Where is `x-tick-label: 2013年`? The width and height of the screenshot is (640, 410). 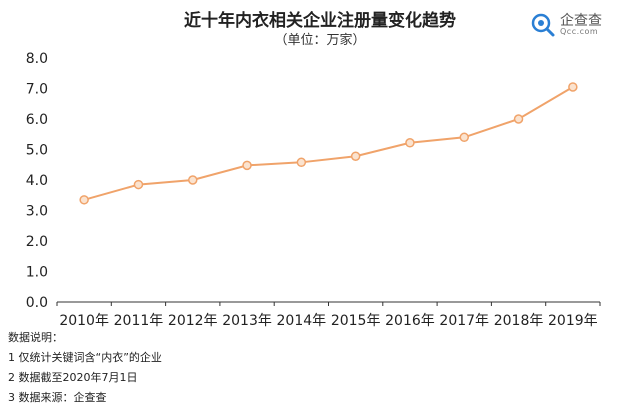 x-tick-label: 2013年 is located at coordinates (247, 321).